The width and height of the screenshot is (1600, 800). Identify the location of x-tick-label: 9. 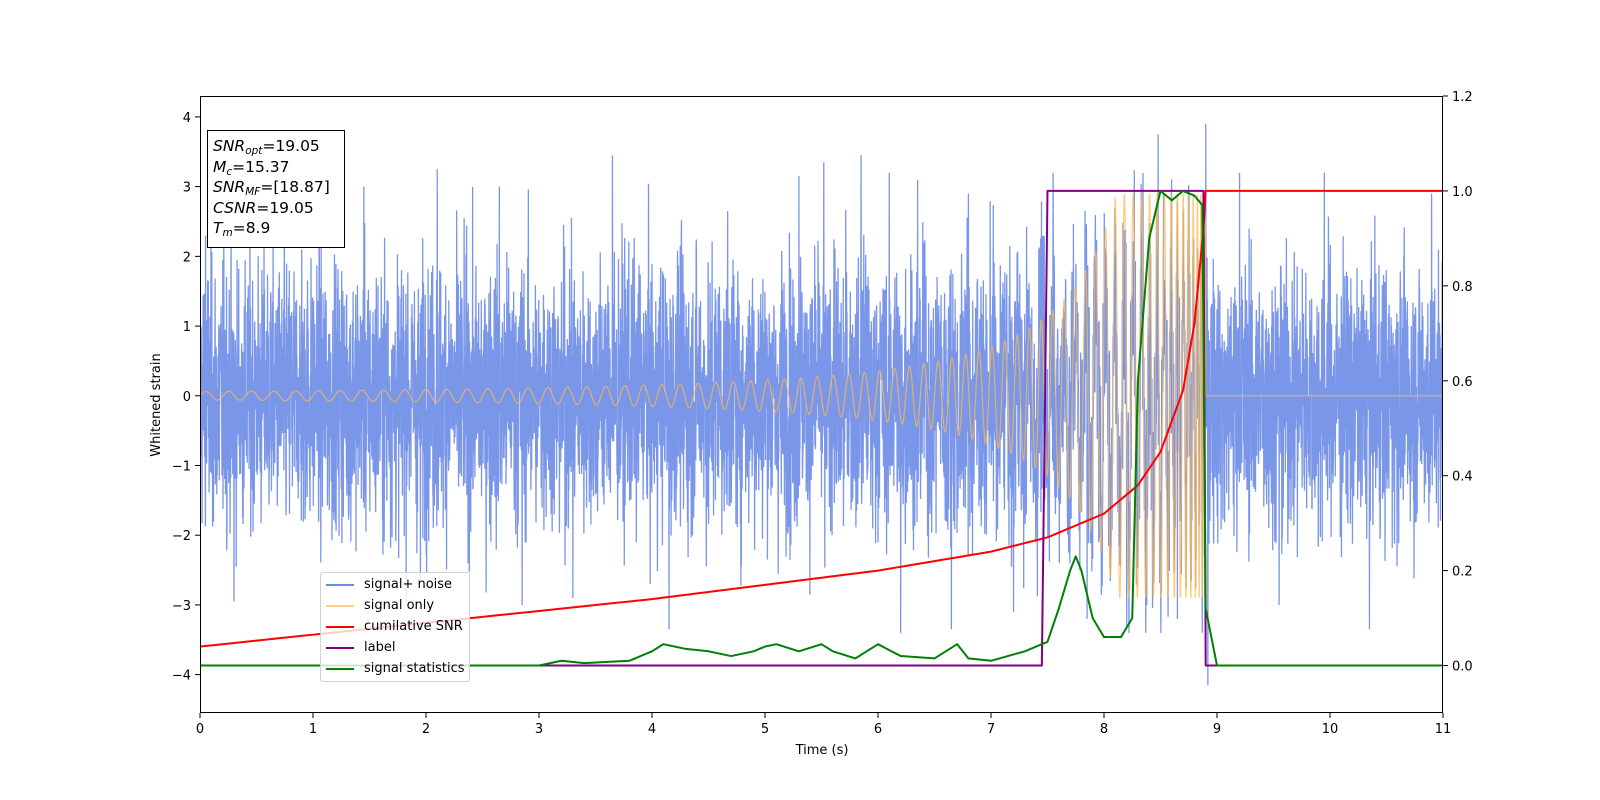
(1217, 729).